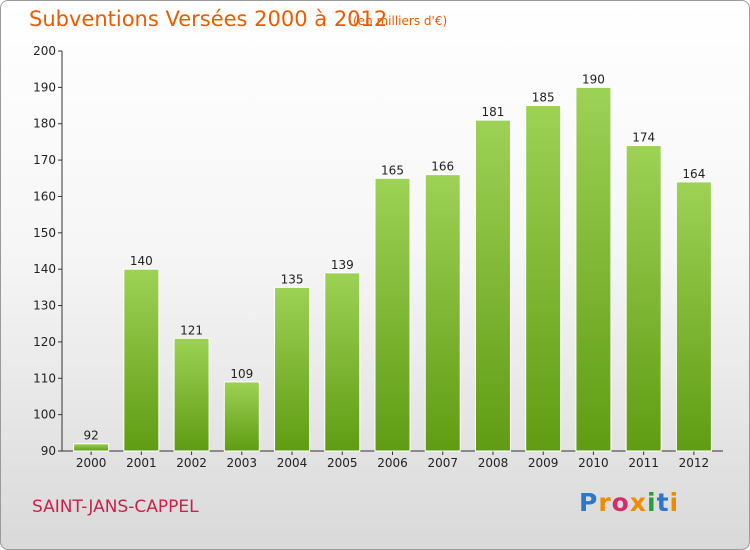 This screenshot has width=750, height=550. Describe the element at coordinates (141, 261) in the screenshot. I see `bar-value-label: 140` at that location.